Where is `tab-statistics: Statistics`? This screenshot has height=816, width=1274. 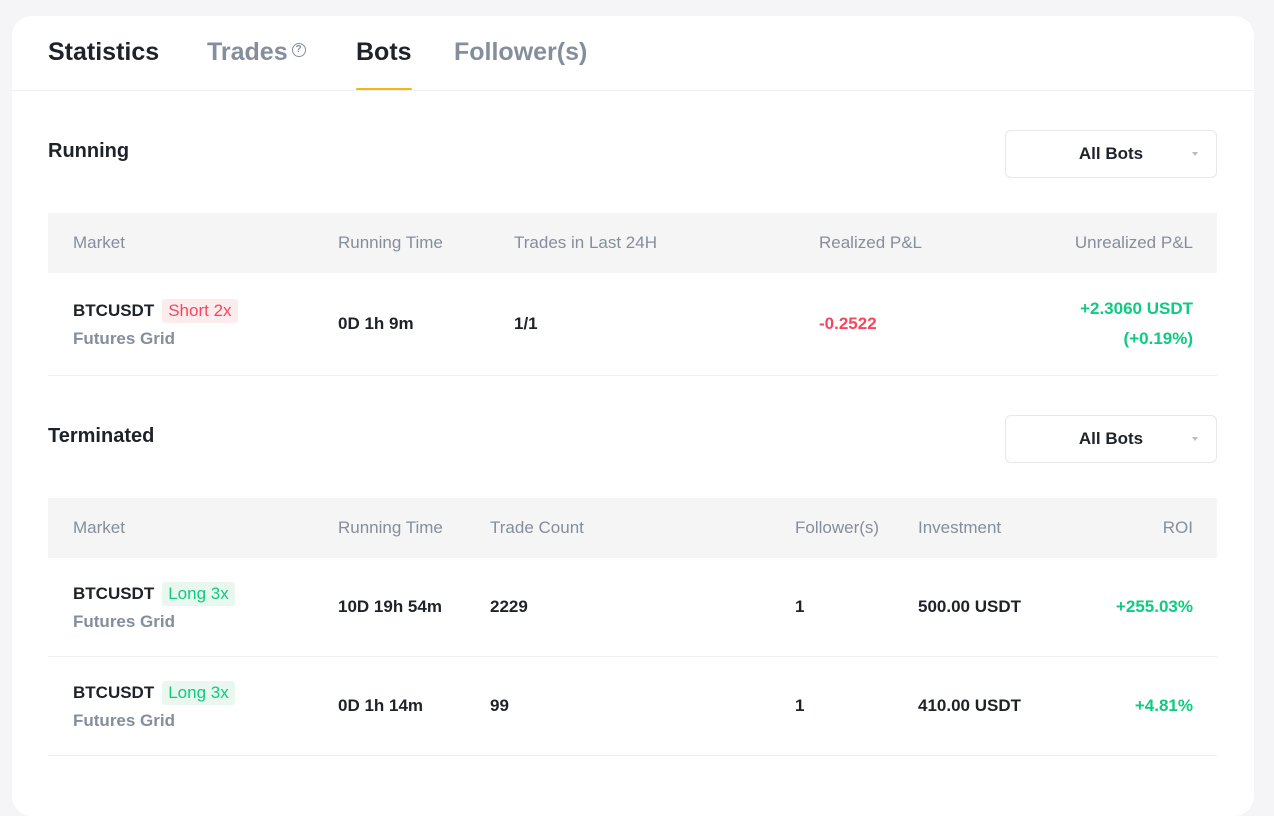 tab-statistics: Statistics is located at coordinates (103, 52).